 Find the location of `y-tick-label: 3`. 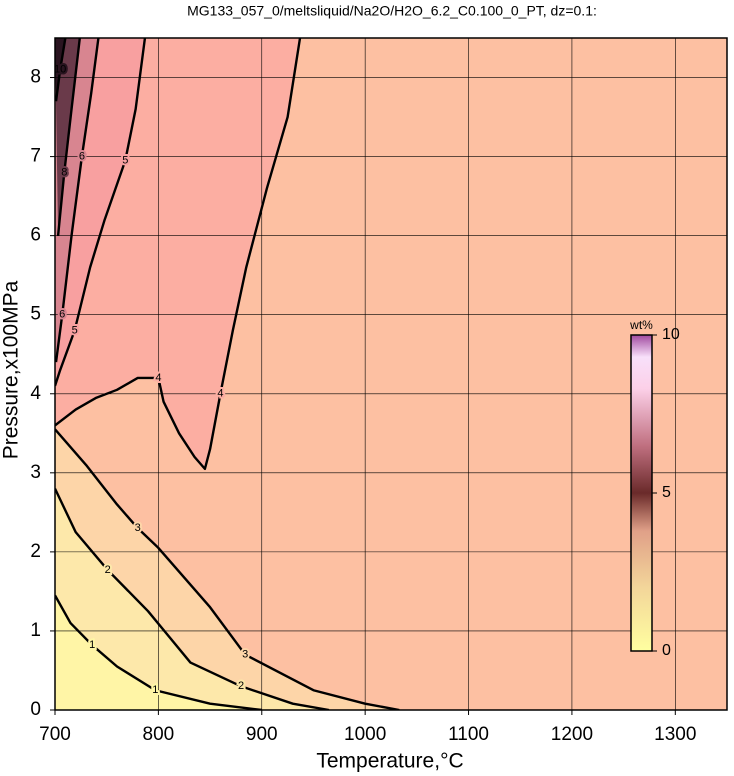

y-tick-label: 3 is located at coordinates (35, 472).